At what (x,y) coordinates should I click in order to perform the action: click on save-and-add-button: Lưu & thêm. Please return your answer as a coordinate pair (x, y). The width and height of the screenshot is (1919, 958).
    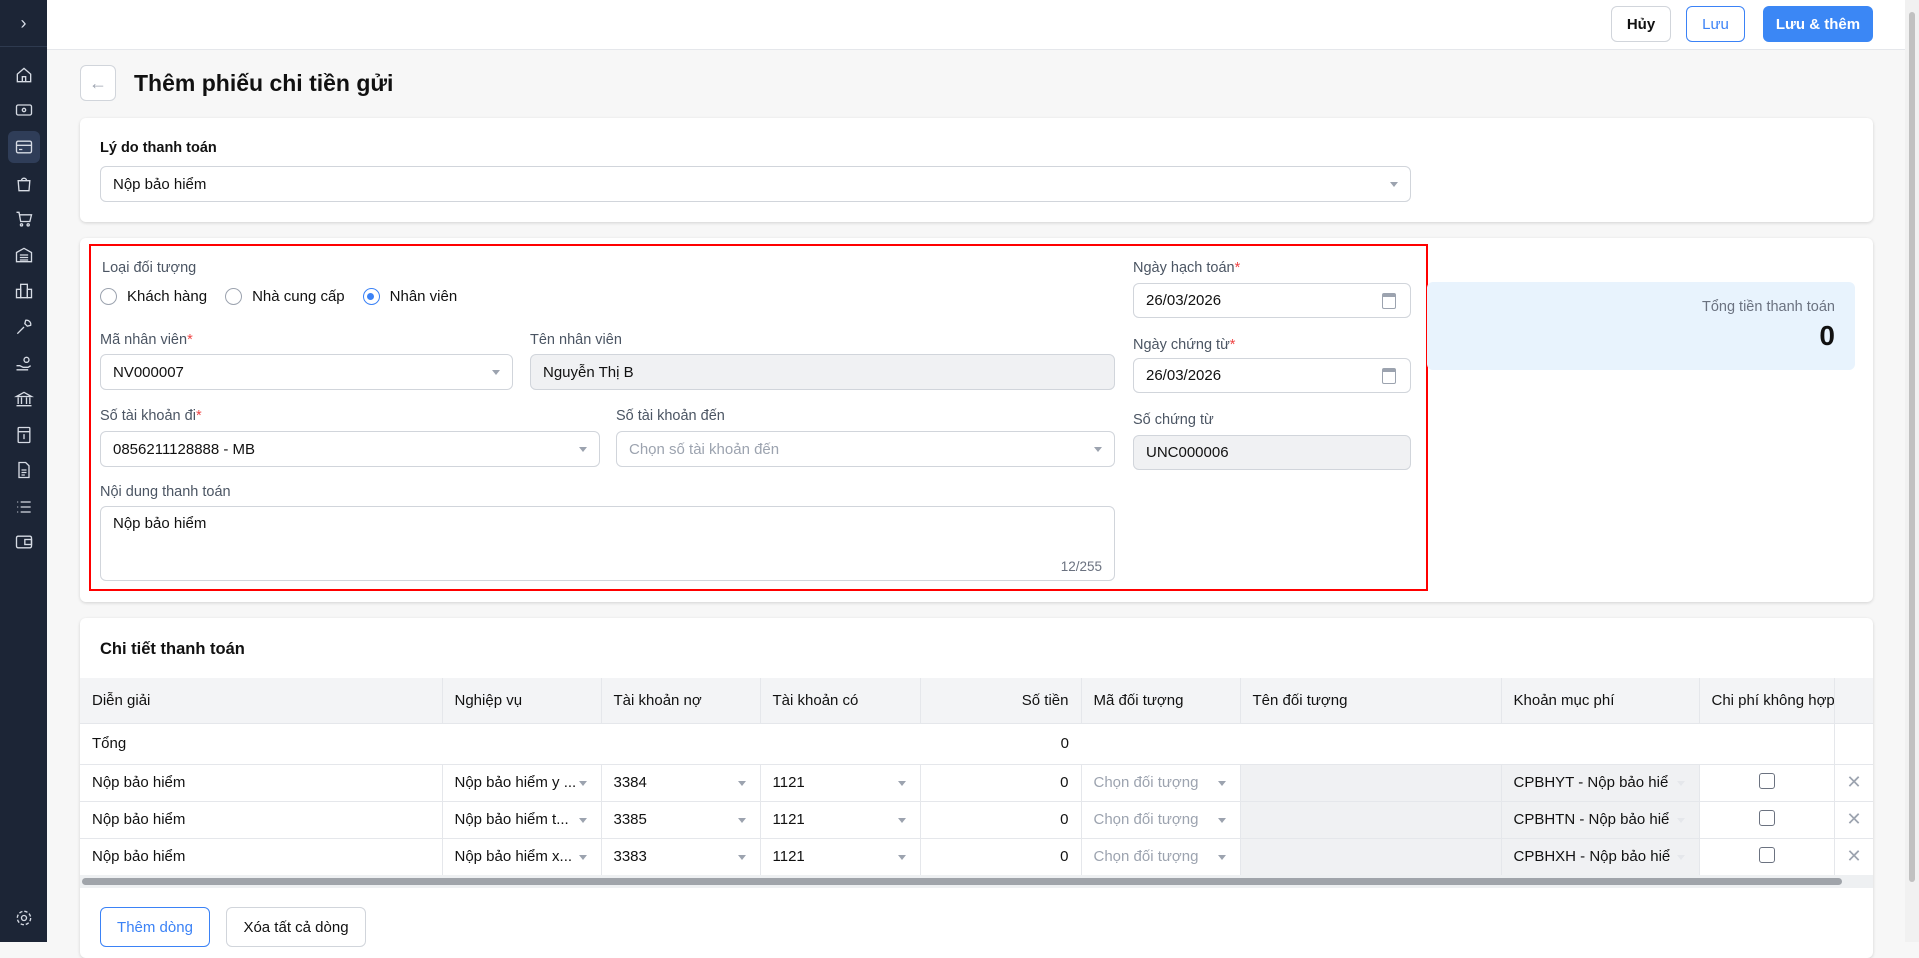
    Looking at the image, I should click on (1818, 24).